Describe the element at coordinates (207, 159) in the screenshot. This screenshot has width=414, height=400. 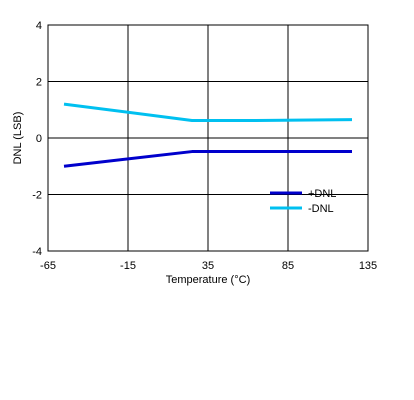
I see `series-line-plus-dnl` at that location.